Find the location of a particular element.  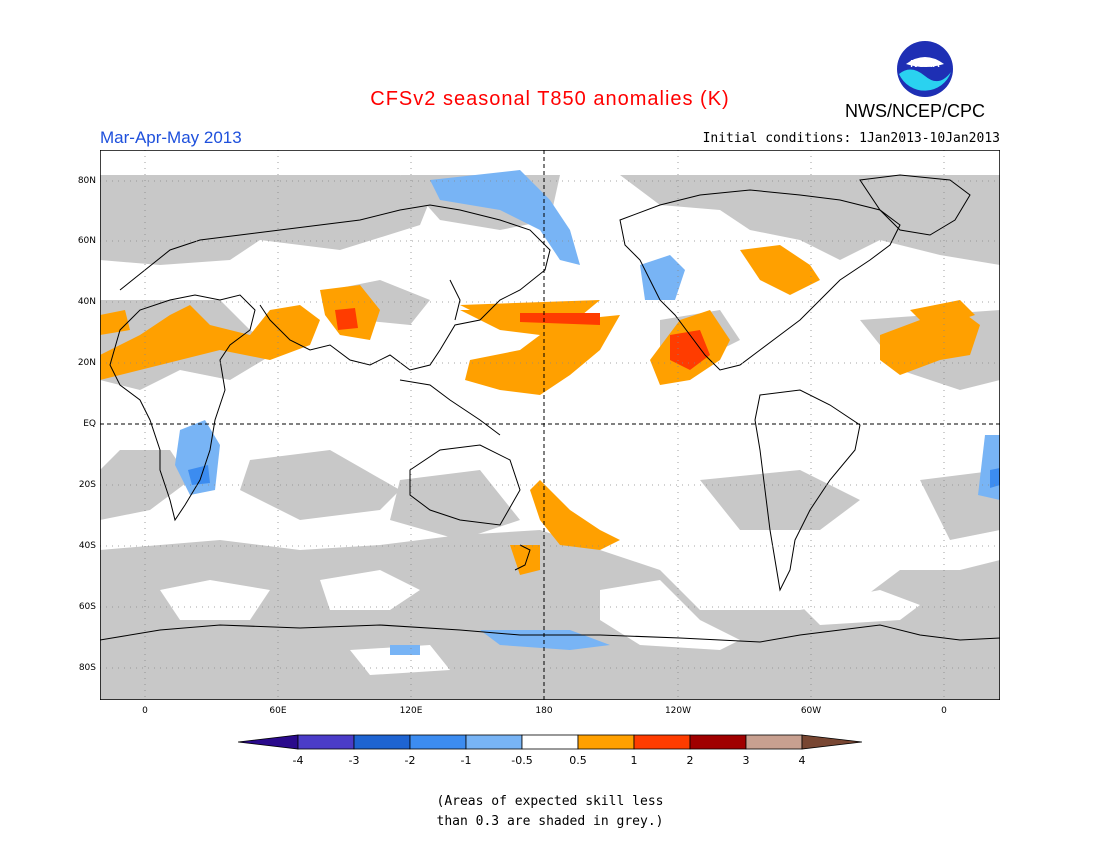

agency-label: NWS/NCEP/CPC is located at coordinates (915, 111).